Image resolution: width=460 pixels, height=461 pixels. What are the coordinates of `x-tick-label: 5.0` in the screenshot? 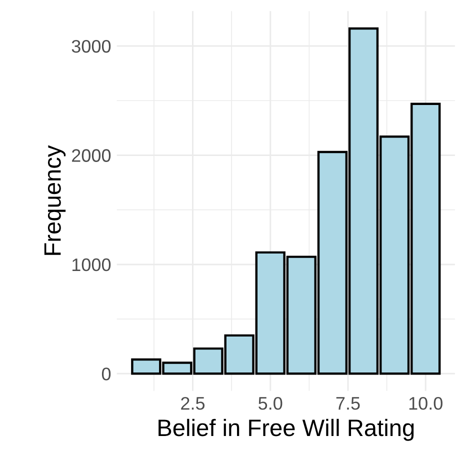 It's located at (270, 403).